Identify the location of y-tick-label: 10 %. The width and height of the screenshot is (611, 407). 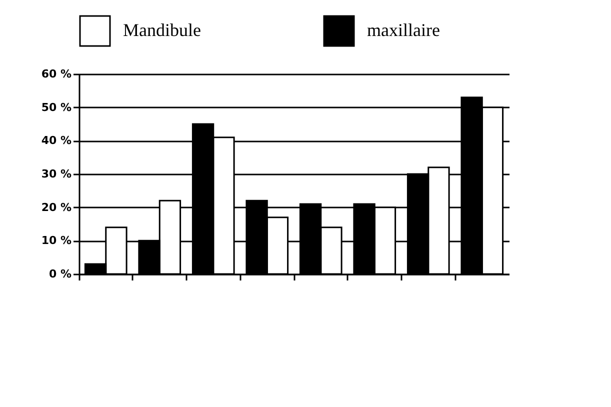
(56, 241).